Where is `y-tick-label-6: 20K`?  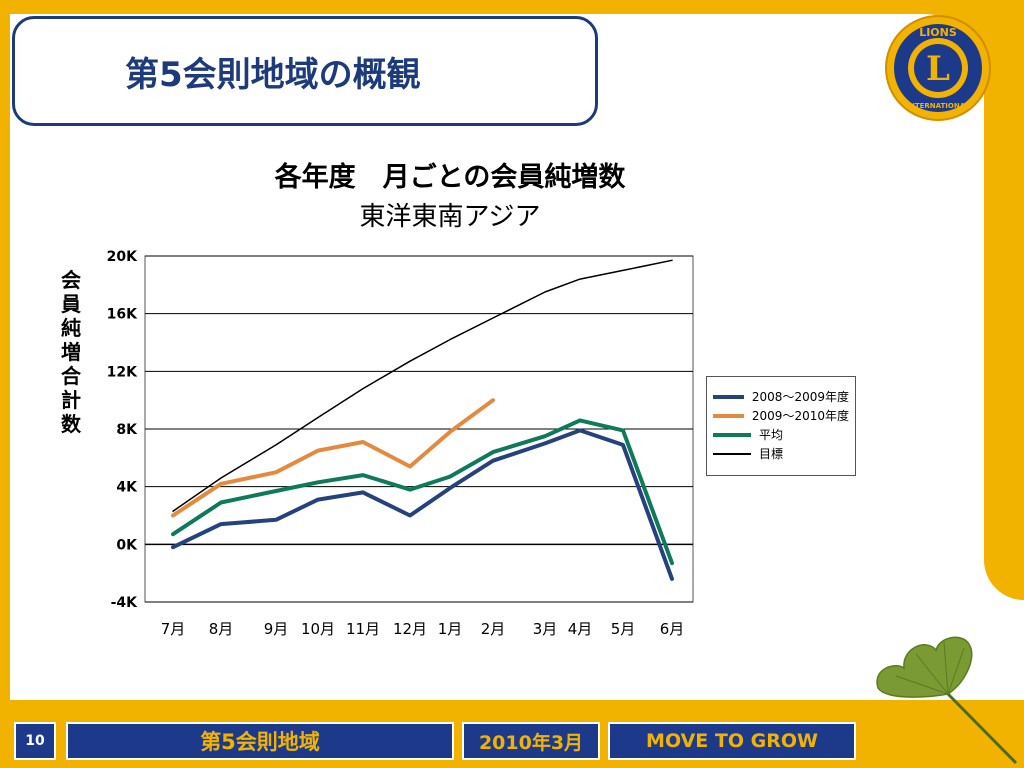
y-tick-label-6: 20K is located at coordinates (122, 257).